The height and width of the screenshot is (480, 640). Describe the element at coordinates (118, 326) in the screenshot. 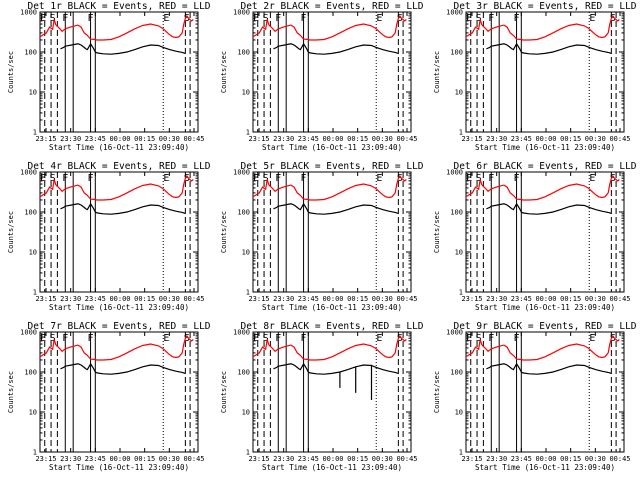

I see `panel-title: Det 7r BLACK = Events, RED = LLD` at that location.